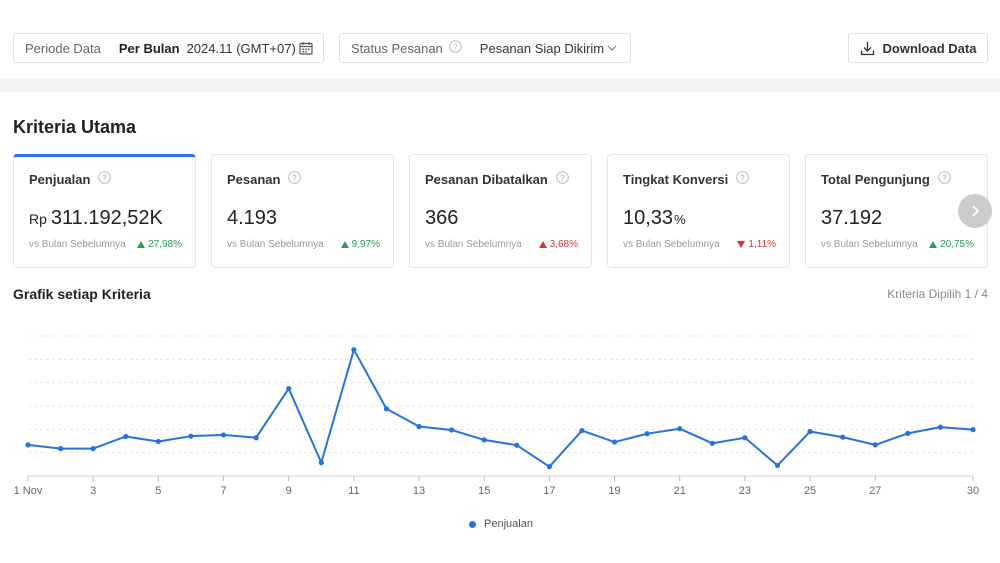 This screenshot has height=563, width=1000. I want to click on download-icon, so click(867, 48).